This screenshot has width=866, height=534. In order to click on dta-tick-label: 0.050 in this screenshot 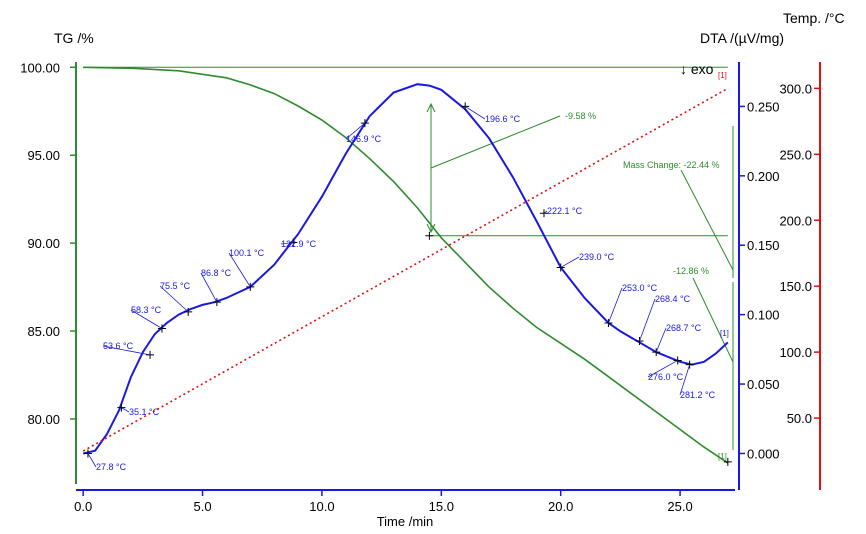, I will do `click(763, 384)`.